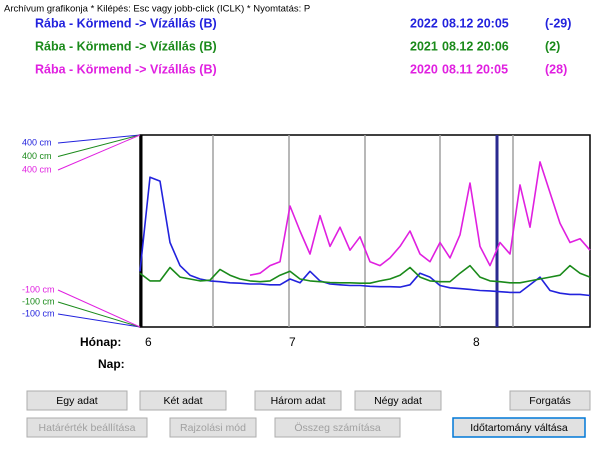 The width and height of the screenshot is (611, 449). I want to click on series-year: 2020, so click(424, 69).